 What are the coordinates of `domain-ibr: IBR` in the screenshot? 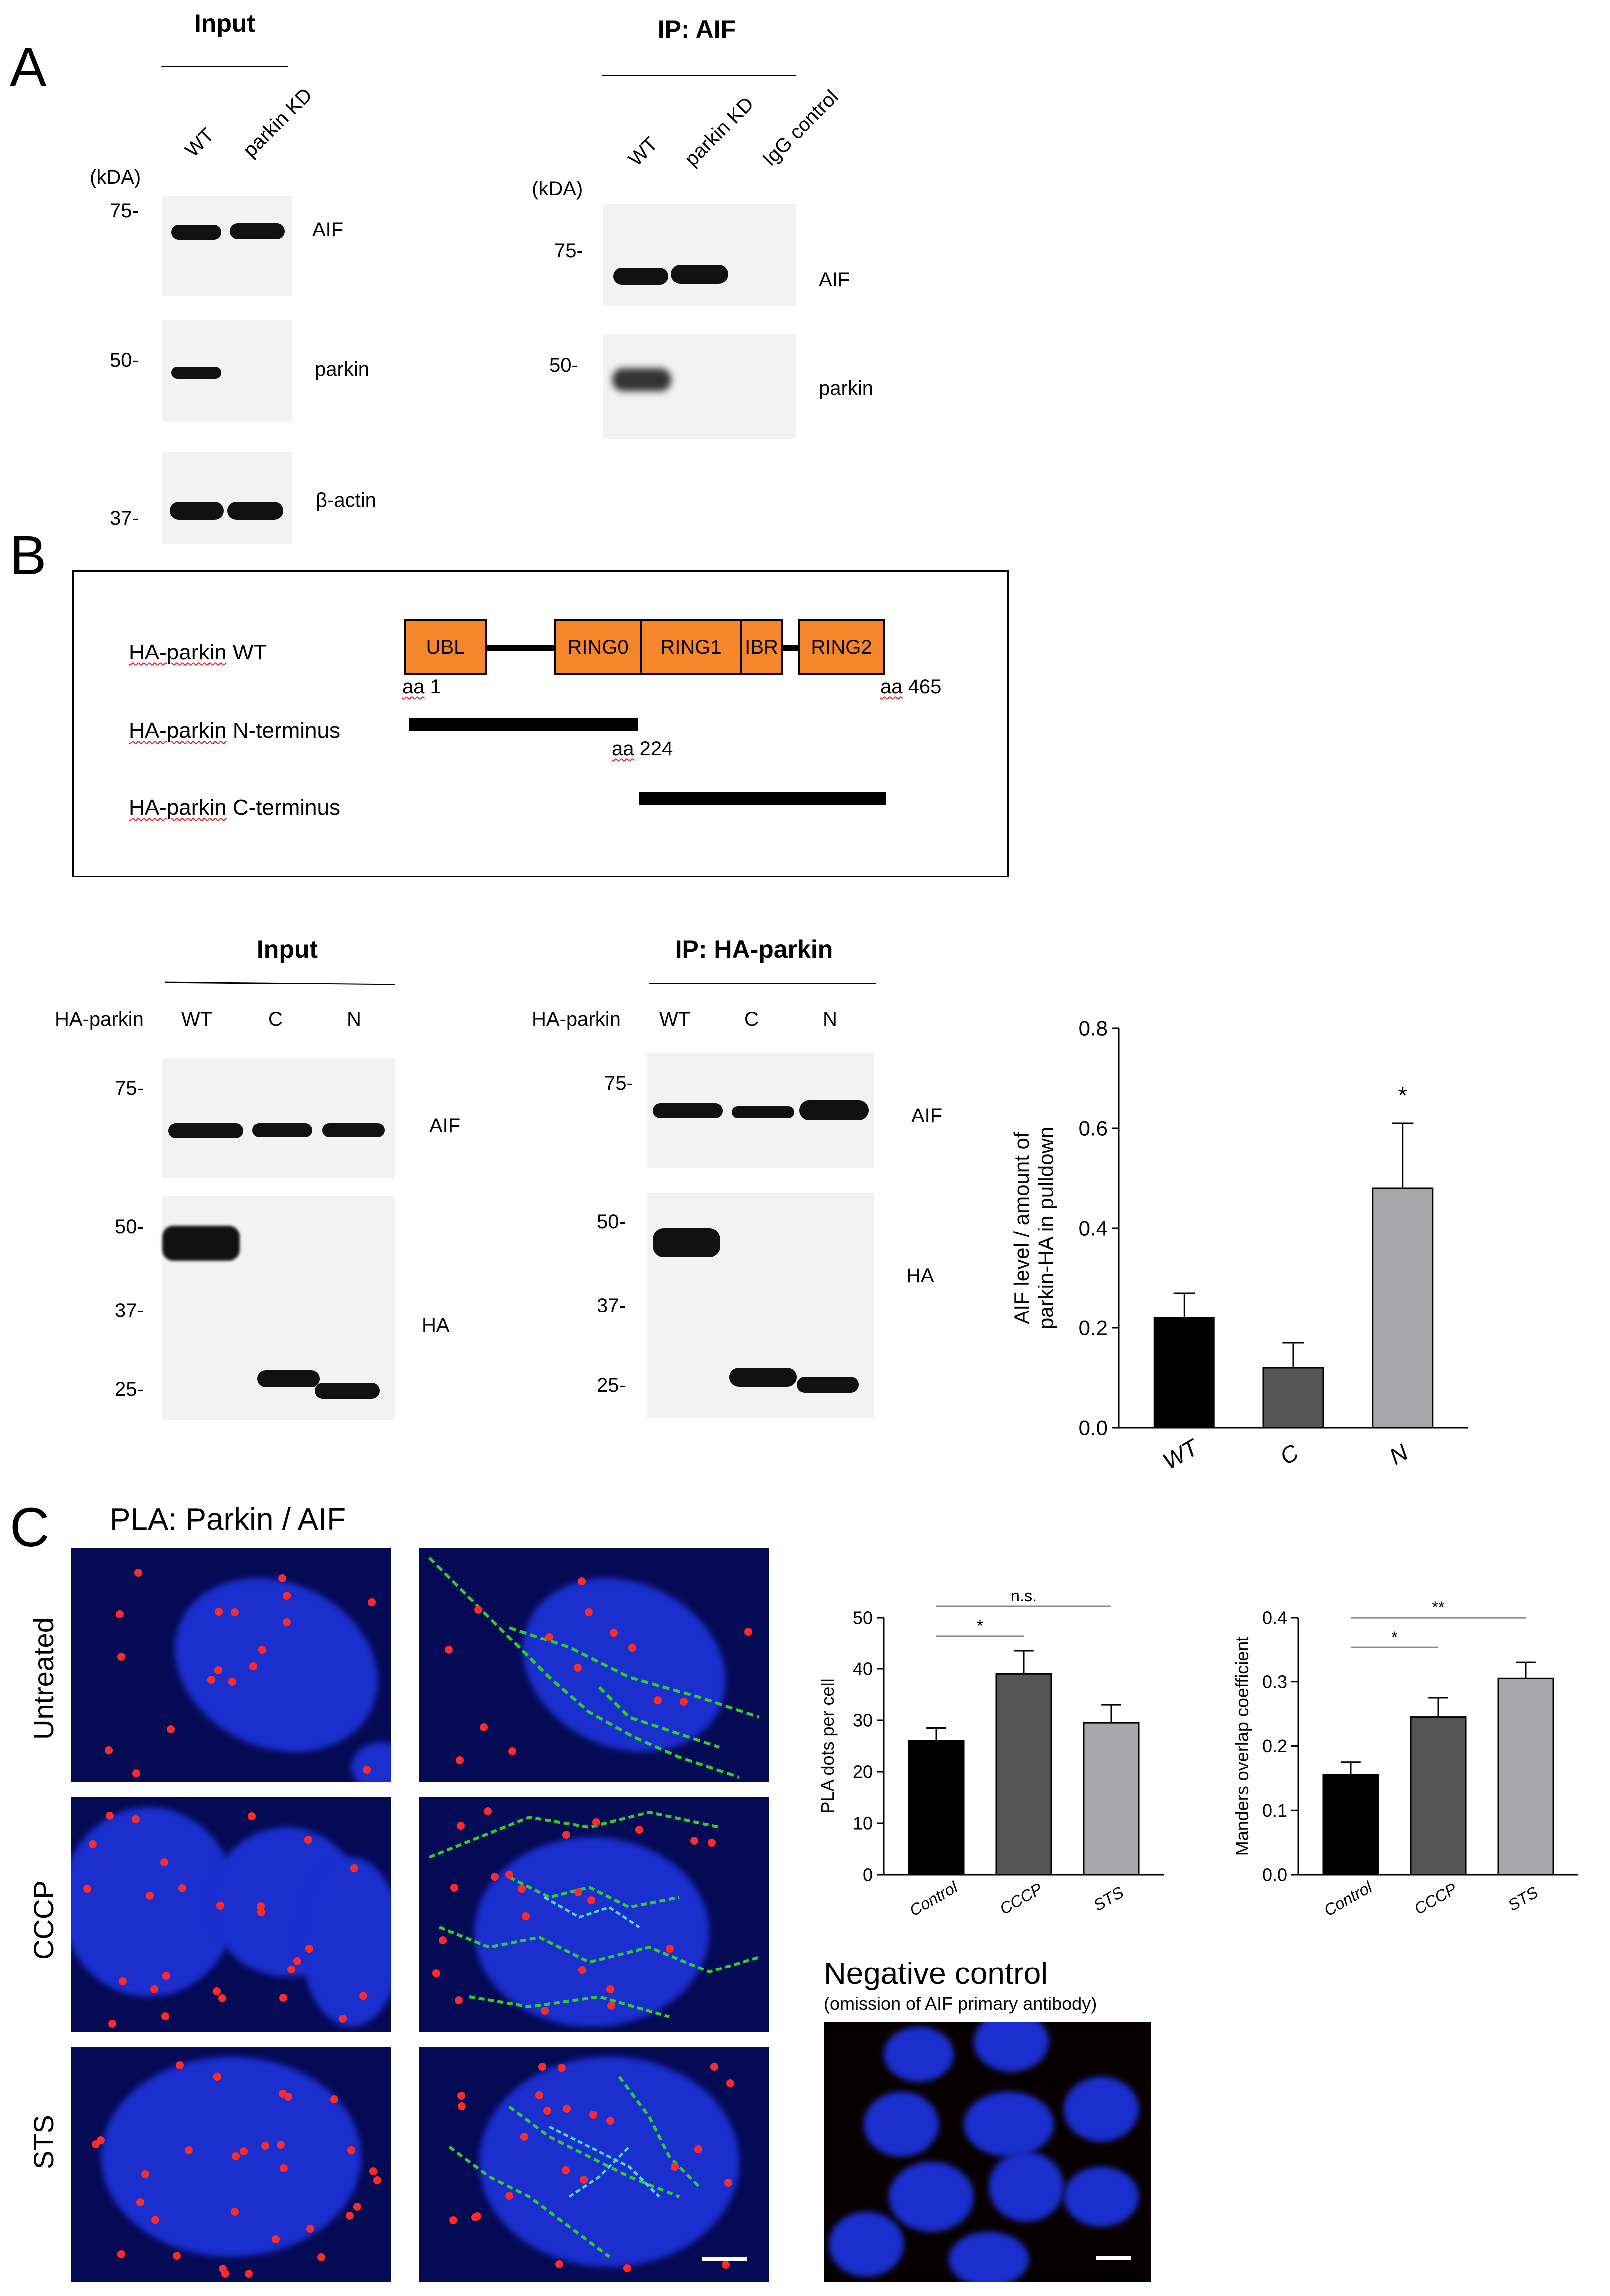 It's located at (761, 647).